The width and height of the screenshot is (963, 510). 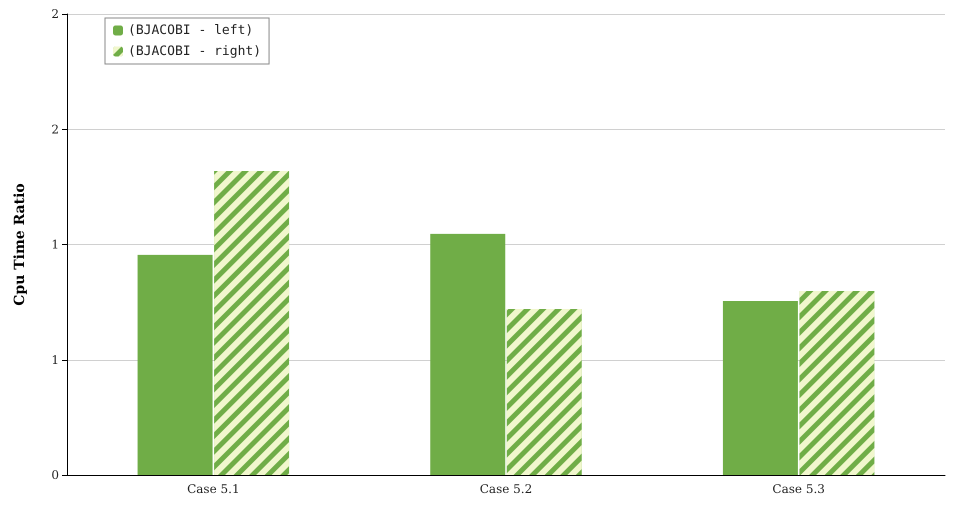 What do you see at coordinates (213, 489) in the screenshot?
I see `x-tick-label: Case 5.1` at bounding box center [213, 489].